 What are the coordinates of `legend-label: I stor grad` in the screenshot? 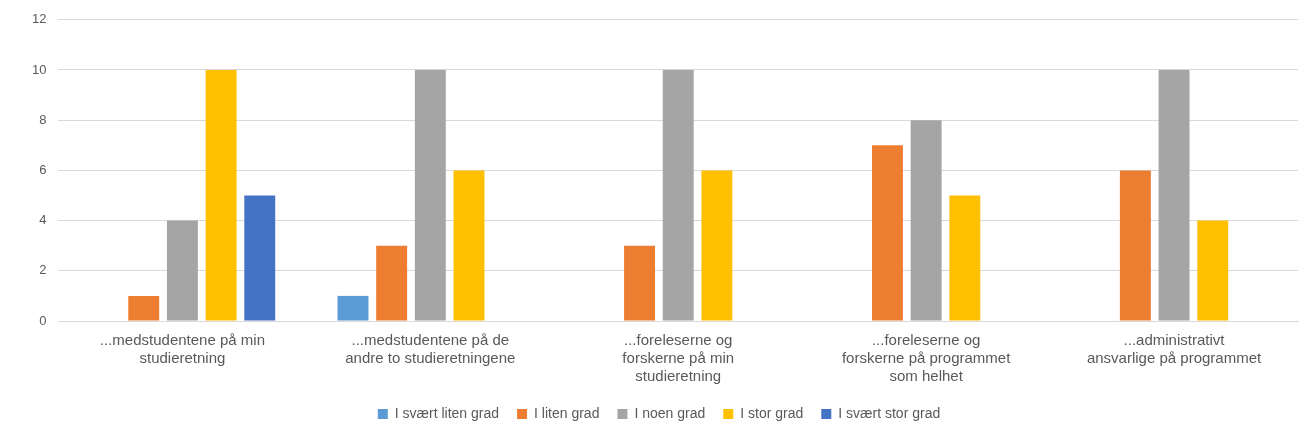 It's located at (772, 412).